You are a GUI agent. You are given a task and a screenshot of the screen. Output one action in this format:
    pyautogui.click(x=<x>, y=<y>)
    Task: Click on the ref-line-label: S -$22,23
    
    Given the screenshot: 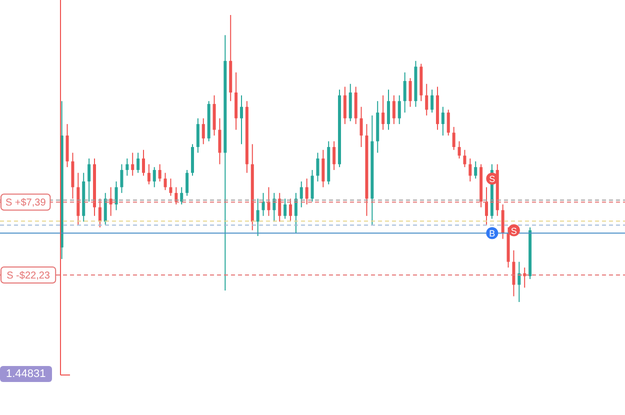 What is the action you would take?
    pyautogui.click(x=28, y=276)
    